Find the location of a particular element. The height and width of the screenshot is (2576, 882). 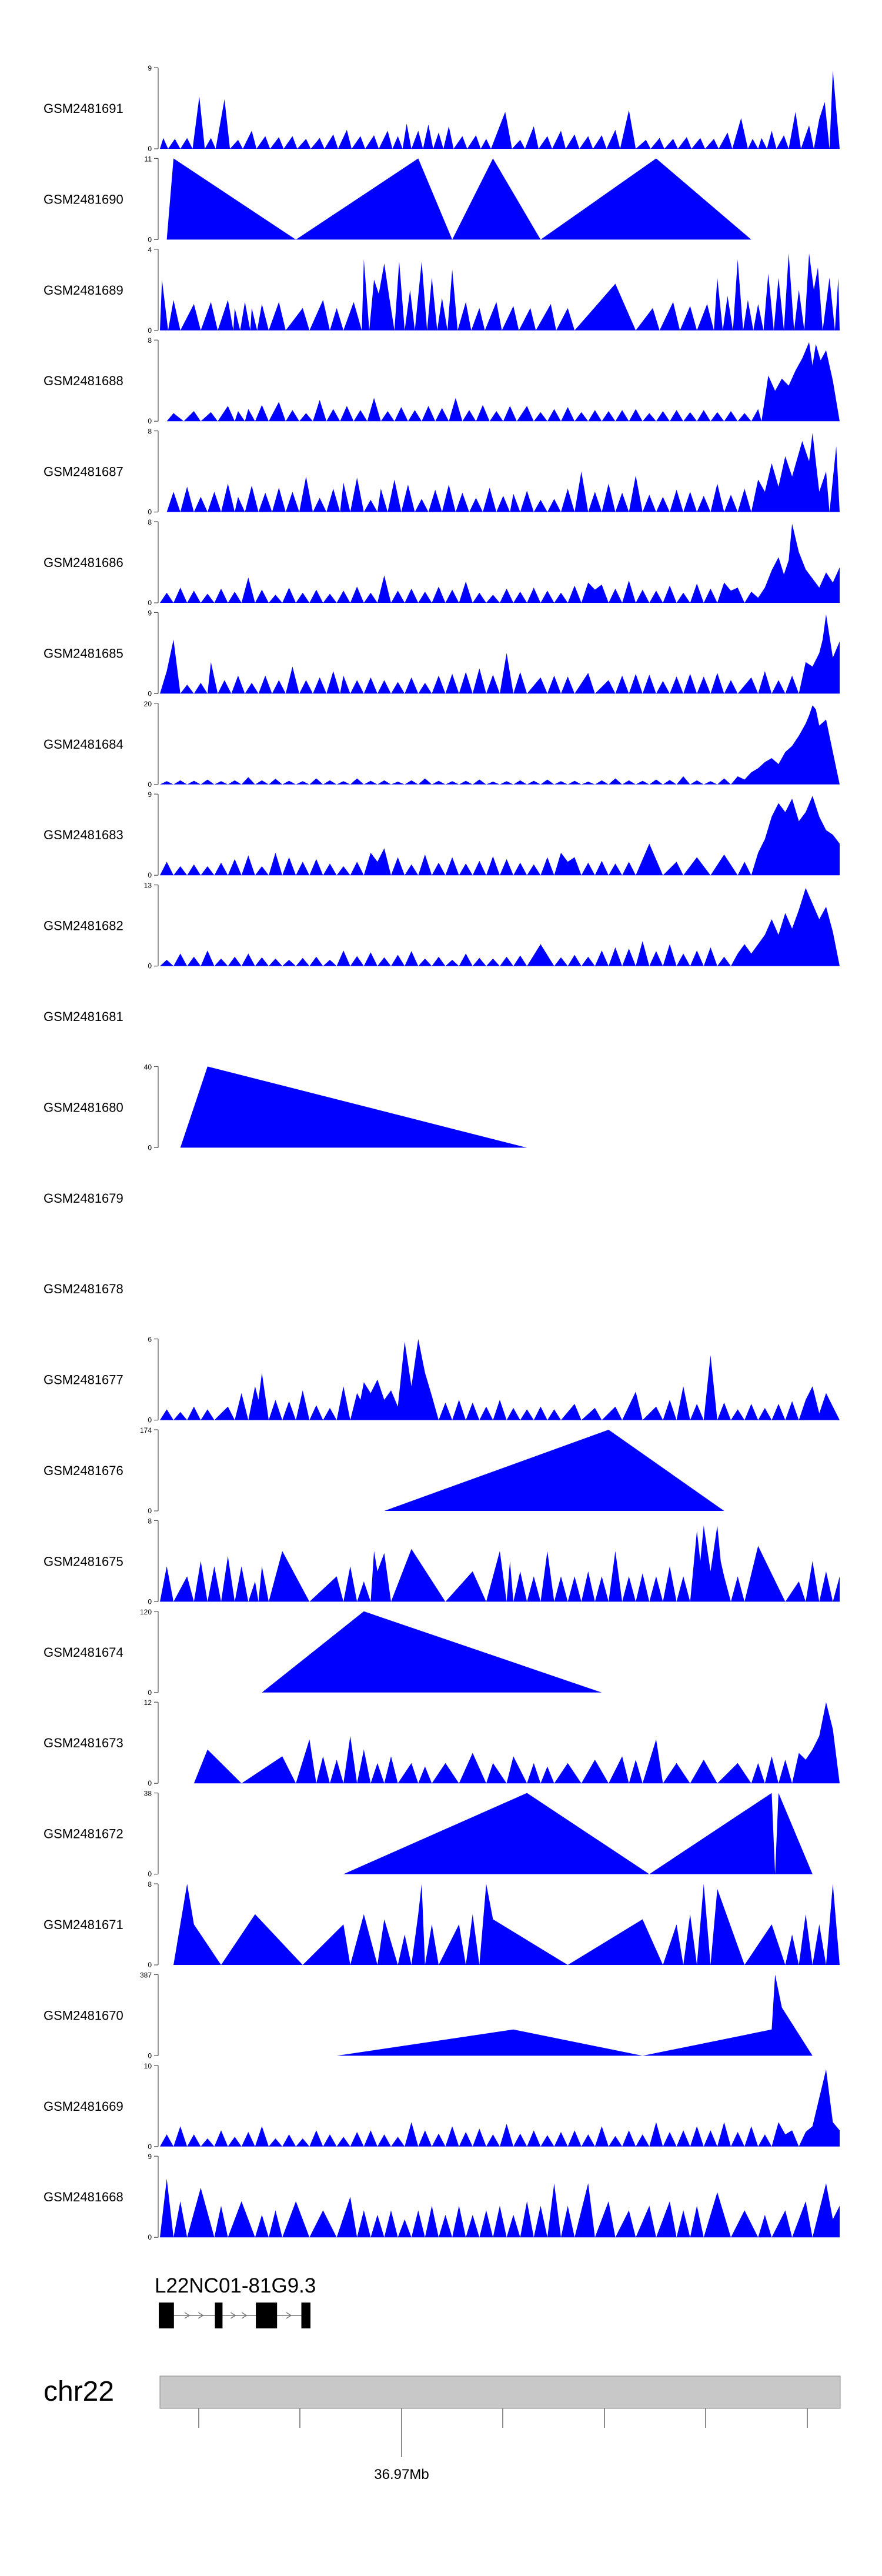

track-label: GSM2481676 is located at coordinates (83, 1470).